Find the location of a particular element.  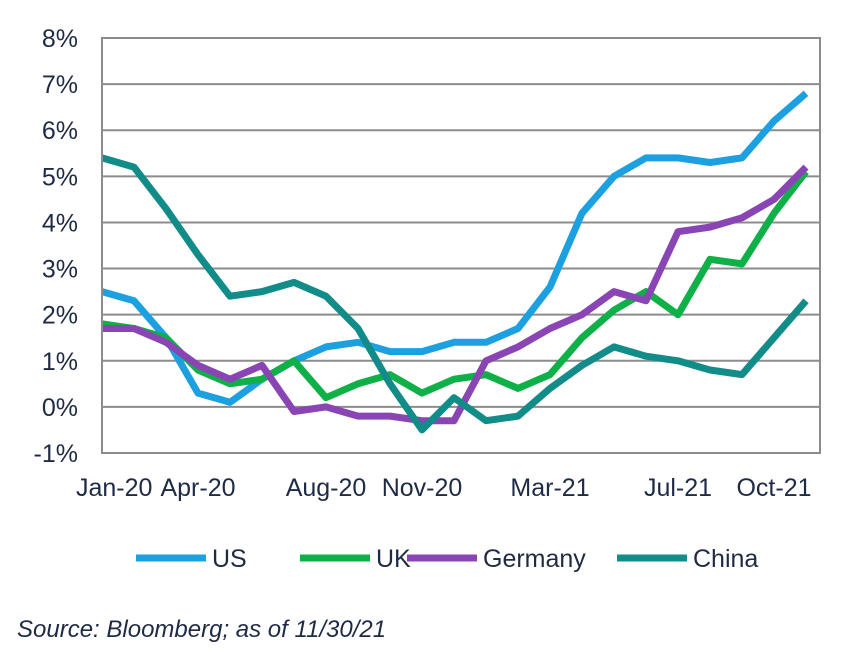

y-tick-label: -1% is located at coordinates (56, 454).